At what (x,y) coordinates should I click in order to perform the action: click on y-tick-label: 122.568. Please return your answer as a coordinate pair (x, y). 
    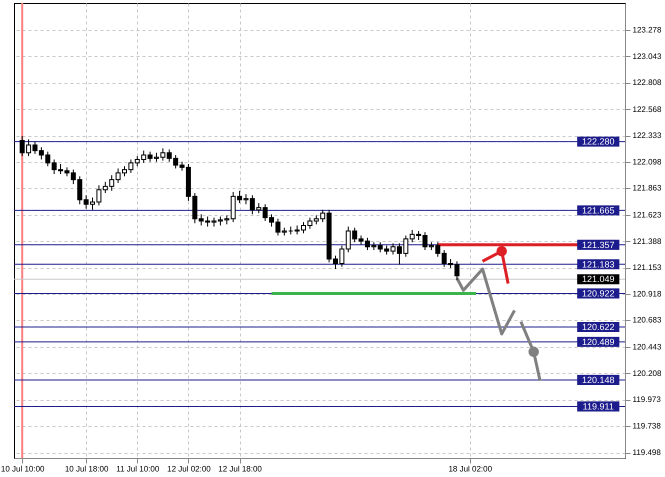
    Looking at the image, I should click on (647, 109).